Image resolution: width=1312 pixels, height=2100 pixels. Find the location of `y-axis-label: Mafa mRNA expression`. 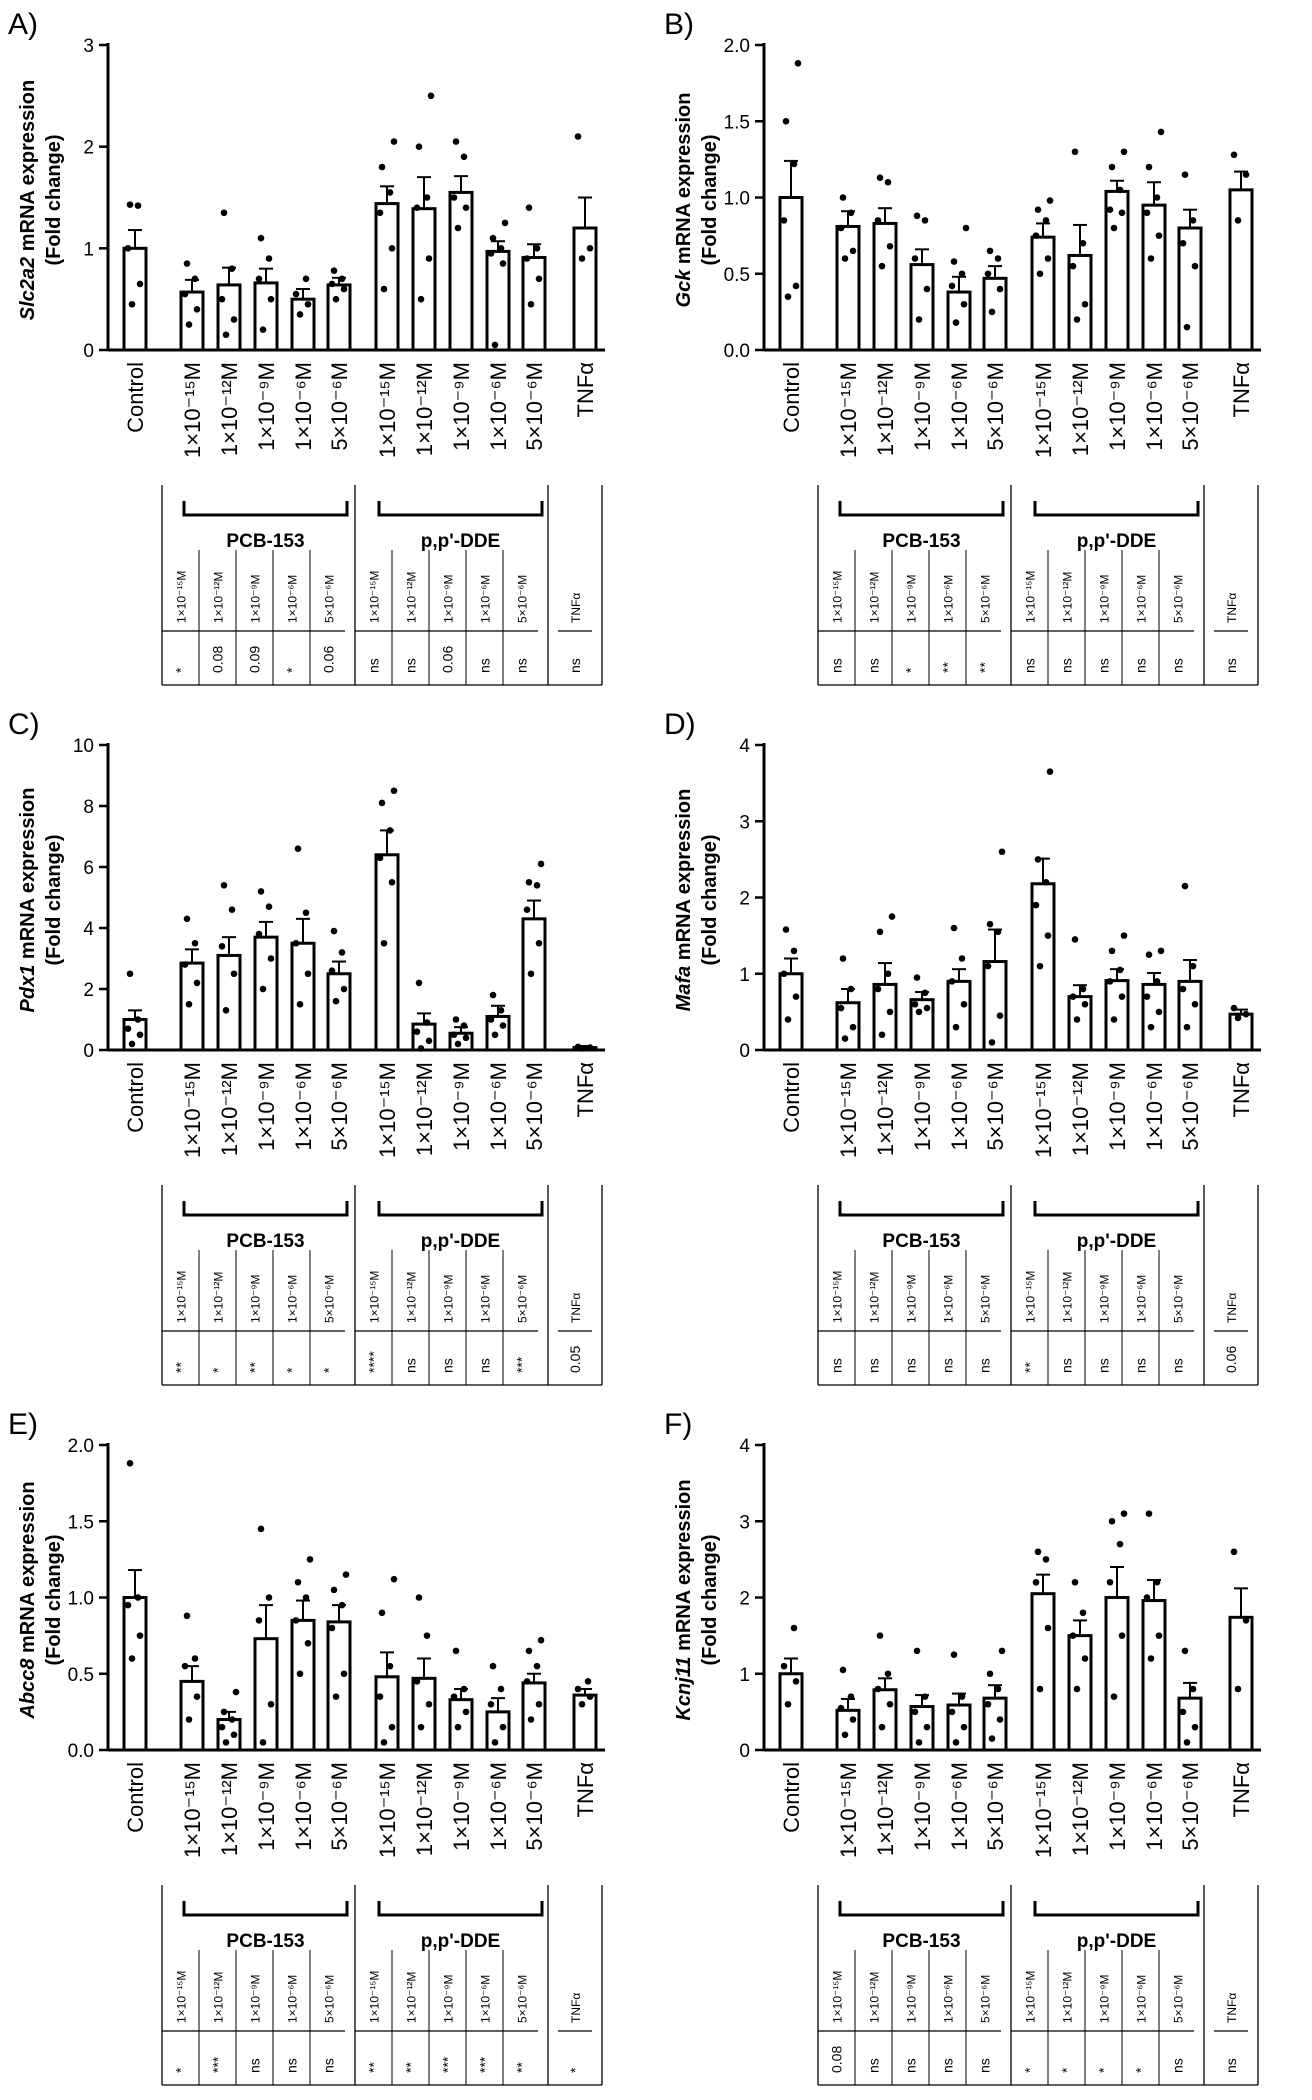

y-axis-label: Mafa mRNA expression is located at coordinates (684, 900).